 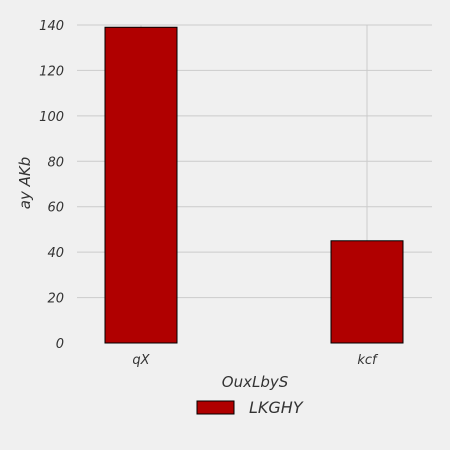 I want to click on y-tick-label: 60, so click(x=55, y=208).